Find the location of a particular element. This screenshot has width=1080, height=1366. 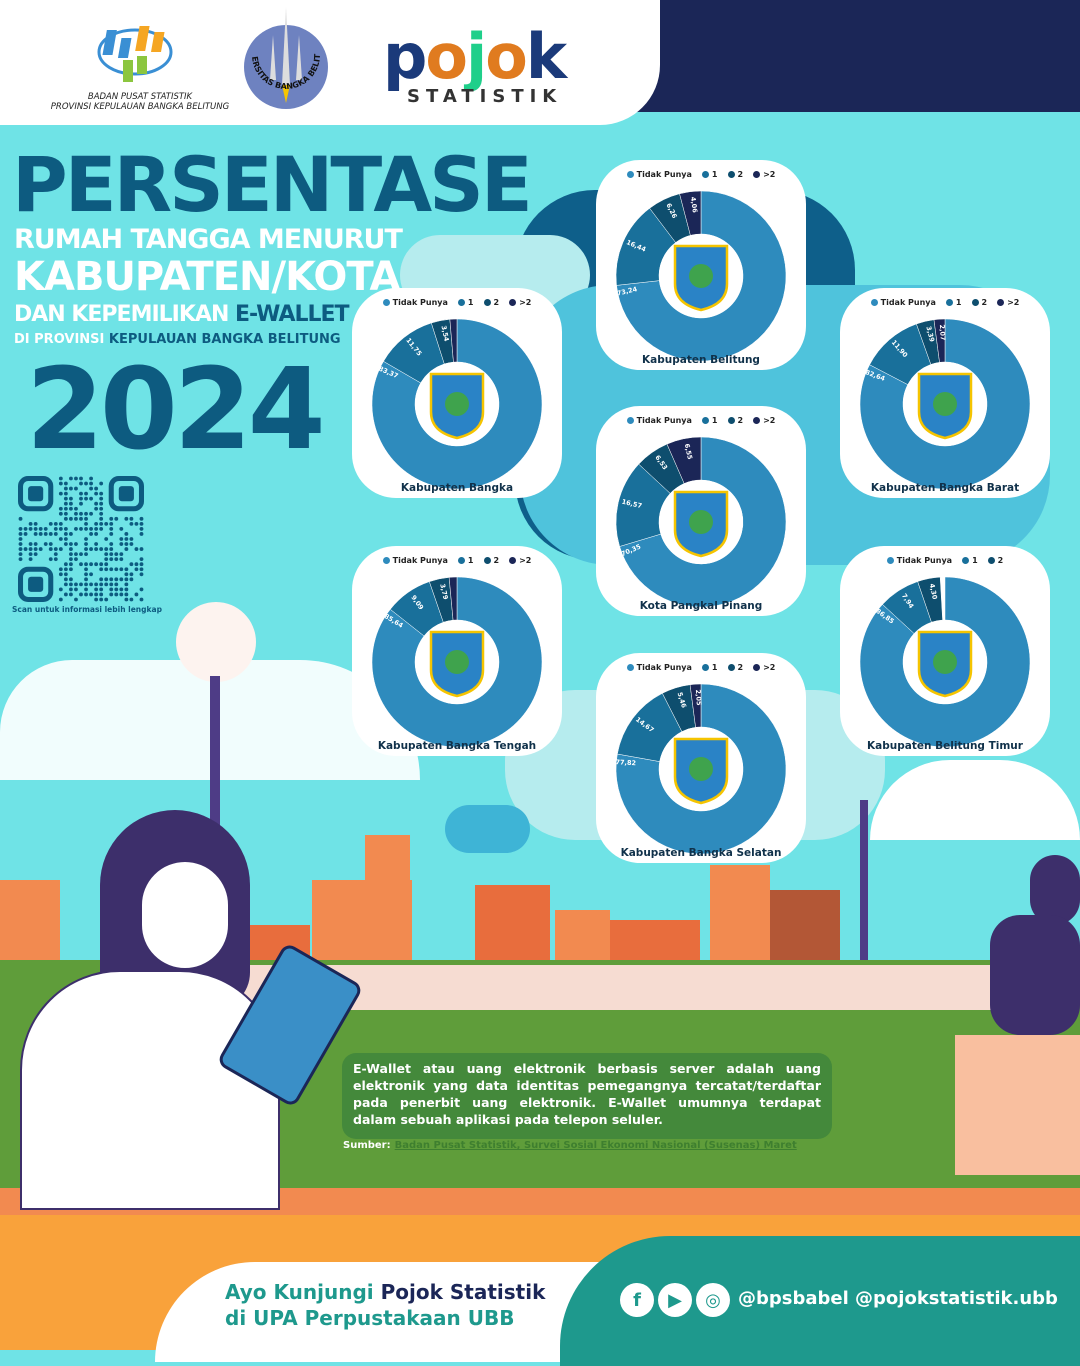

data-label: 4,06 is located at coordinates (694, 204).